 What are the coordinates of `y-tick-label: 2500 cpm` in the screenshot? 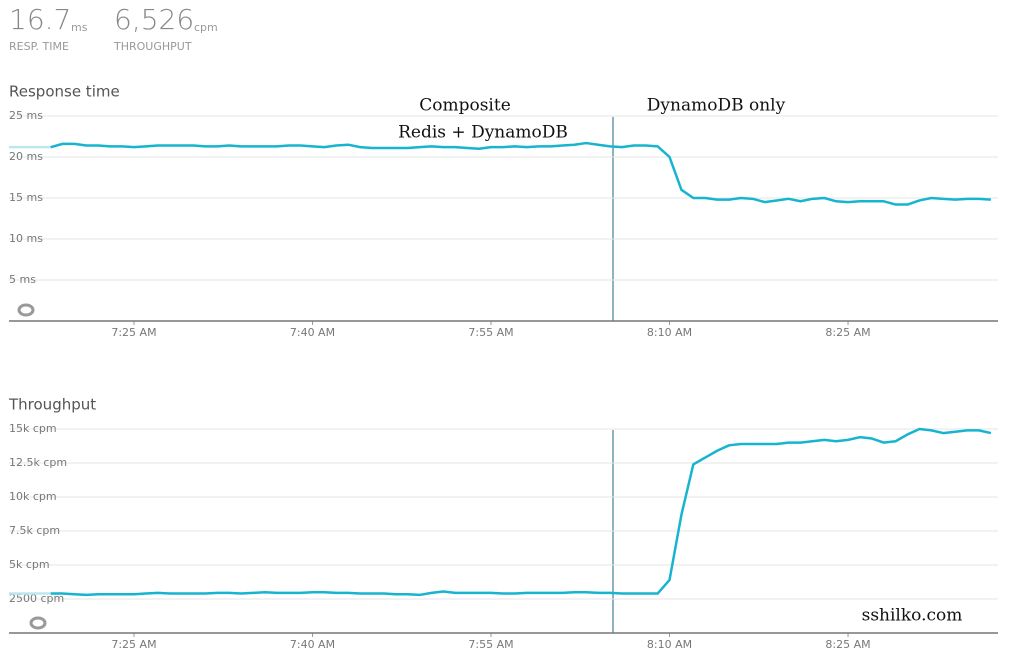 It's located at (36, 598).